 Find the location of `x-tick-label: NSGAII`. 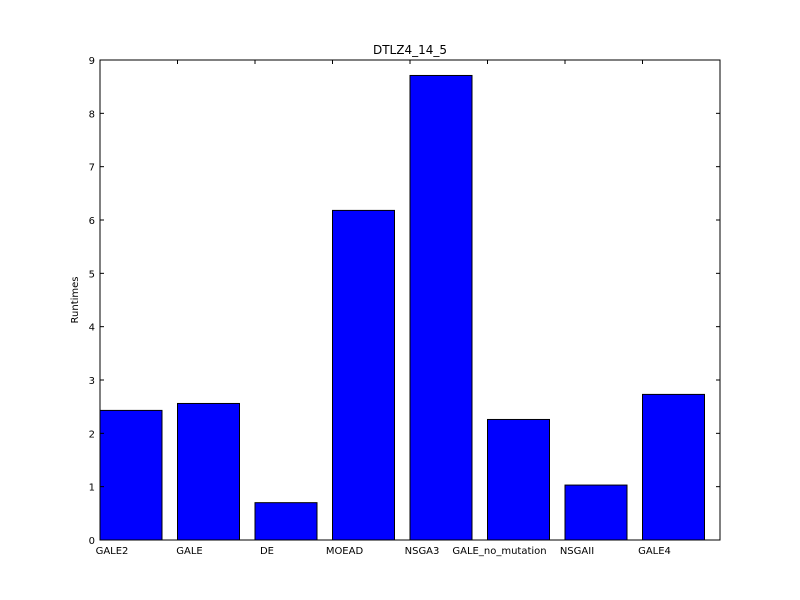

x-tick-label: NSGAII is located at coordinates (577, 551).